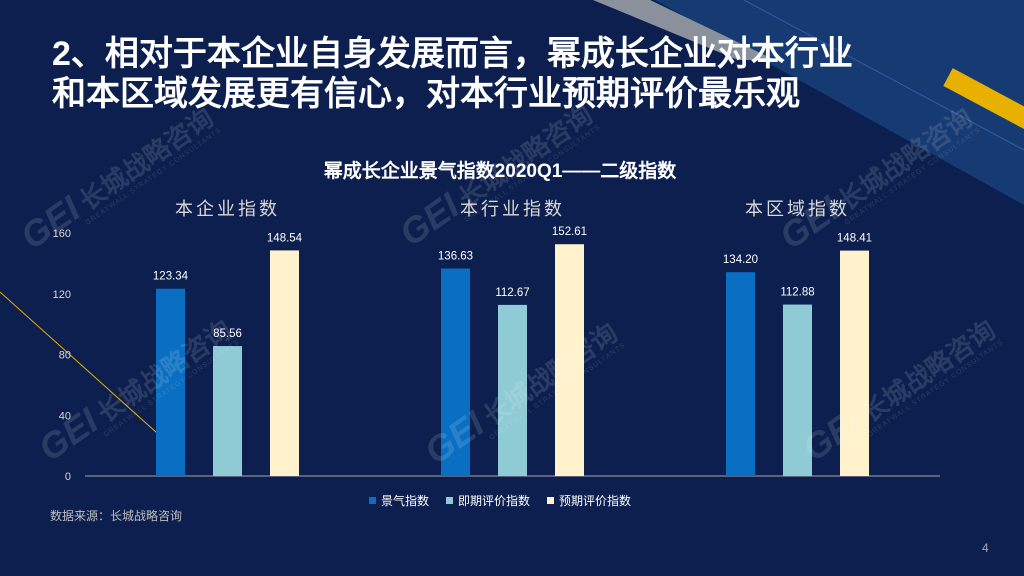 Image resolution: width=1024 pixels, height=576 pixels. What do you see at coordinates (426, 94) in the screenshot?
I see `slide-title-line-2: 和本区域发展更有信心，对本行业预期评价最乐观` at bounding box center [426, 94].